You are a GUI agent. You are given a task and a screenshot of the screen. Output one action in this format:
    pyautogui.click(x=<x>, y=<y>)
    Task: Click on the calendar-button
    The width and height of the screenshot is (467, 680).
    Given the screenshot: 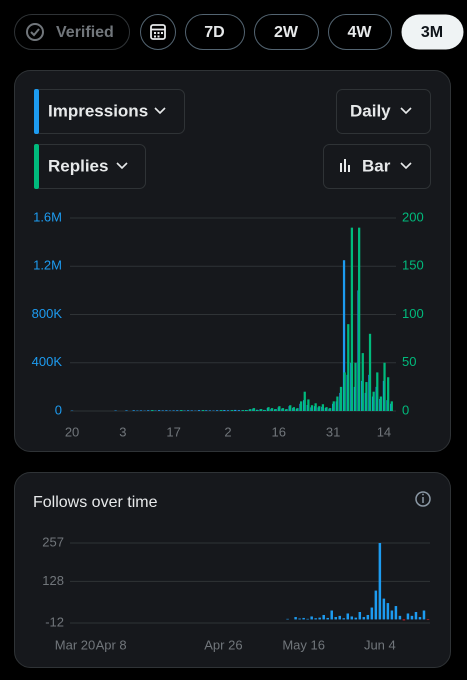 What is the action you would take?
    pyautogui.click(x=158, y=32)
    